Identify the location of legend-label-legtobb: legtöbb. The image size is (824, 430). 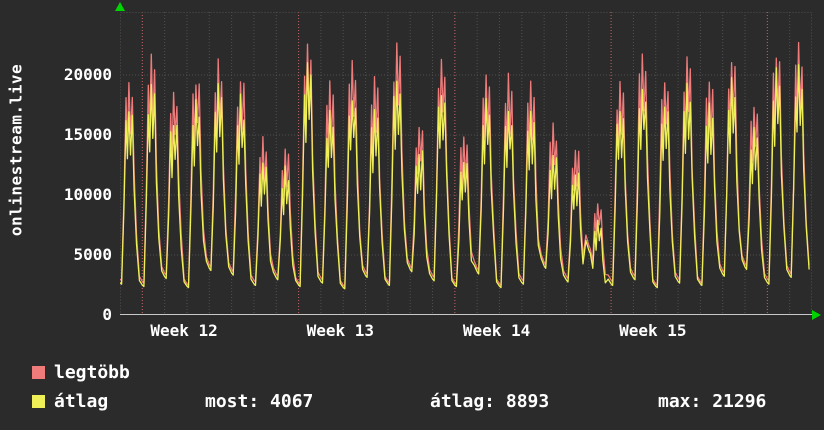
(92, 372).